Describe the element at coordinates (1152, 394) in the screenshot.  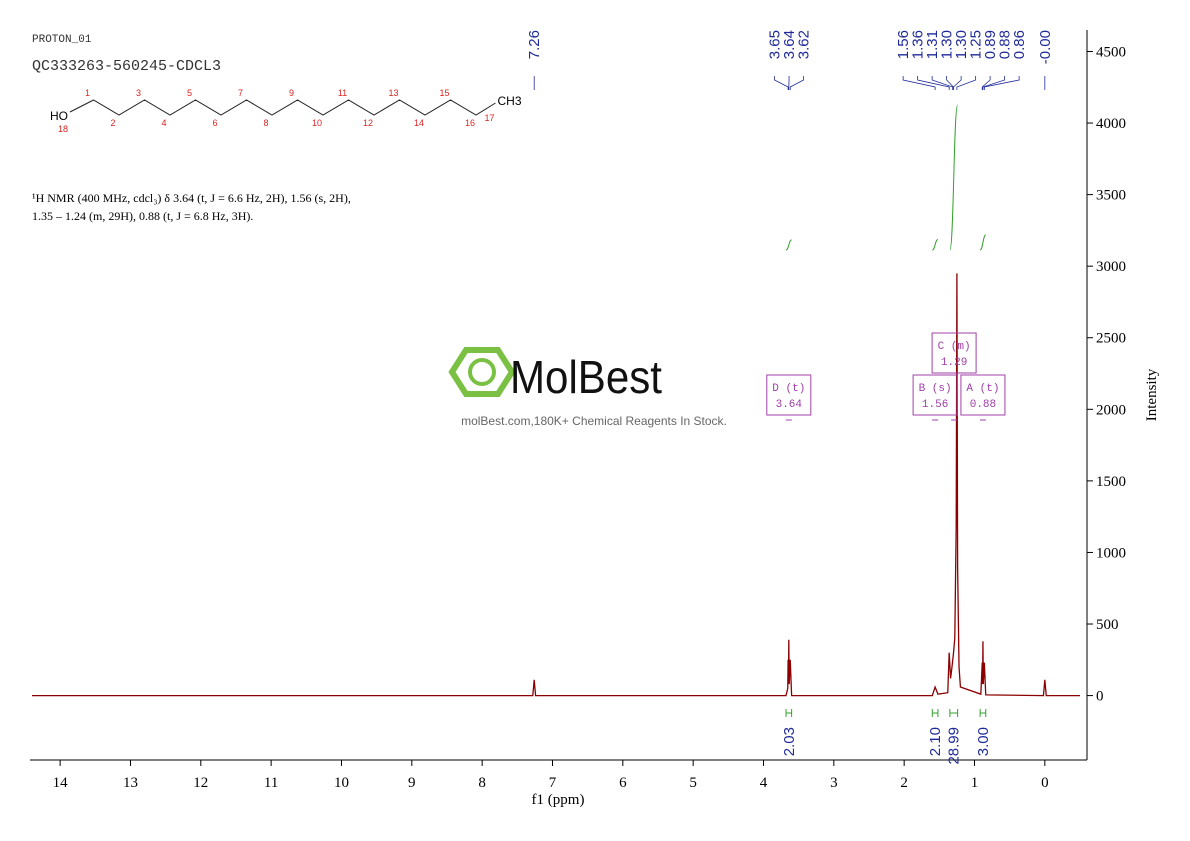
I see `y-axis-label: Intensity` at that location.